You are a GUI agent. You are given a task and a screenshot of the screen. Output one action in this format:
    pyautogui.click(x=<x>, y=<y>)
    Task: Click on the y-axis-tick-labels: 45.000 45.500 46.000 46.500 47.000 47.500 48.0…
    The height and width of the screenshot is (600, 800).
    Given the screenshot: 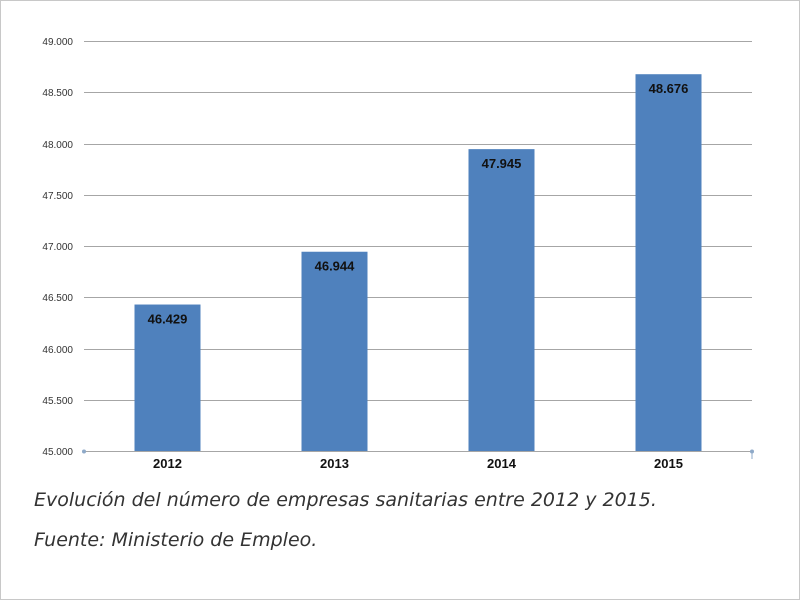 What is the action you would take?
    pyautogui.click(x=57, y=247)
    